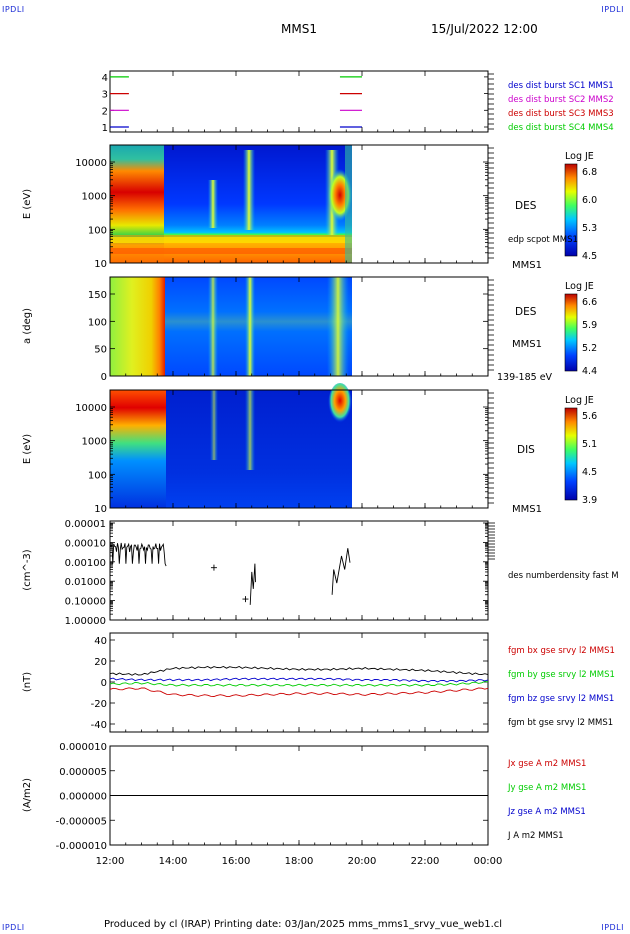 Image resolution: width=630 pixels, height=934 pixels. I want to click on y-tick-label: 0.000005, so click(83, 772).